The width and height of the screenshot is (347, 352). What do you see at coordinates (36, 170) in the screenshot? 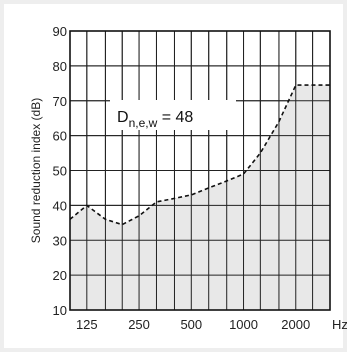
I see `y-axis-label: Sound reduction index (dB)` at bounding box center [36, 170].